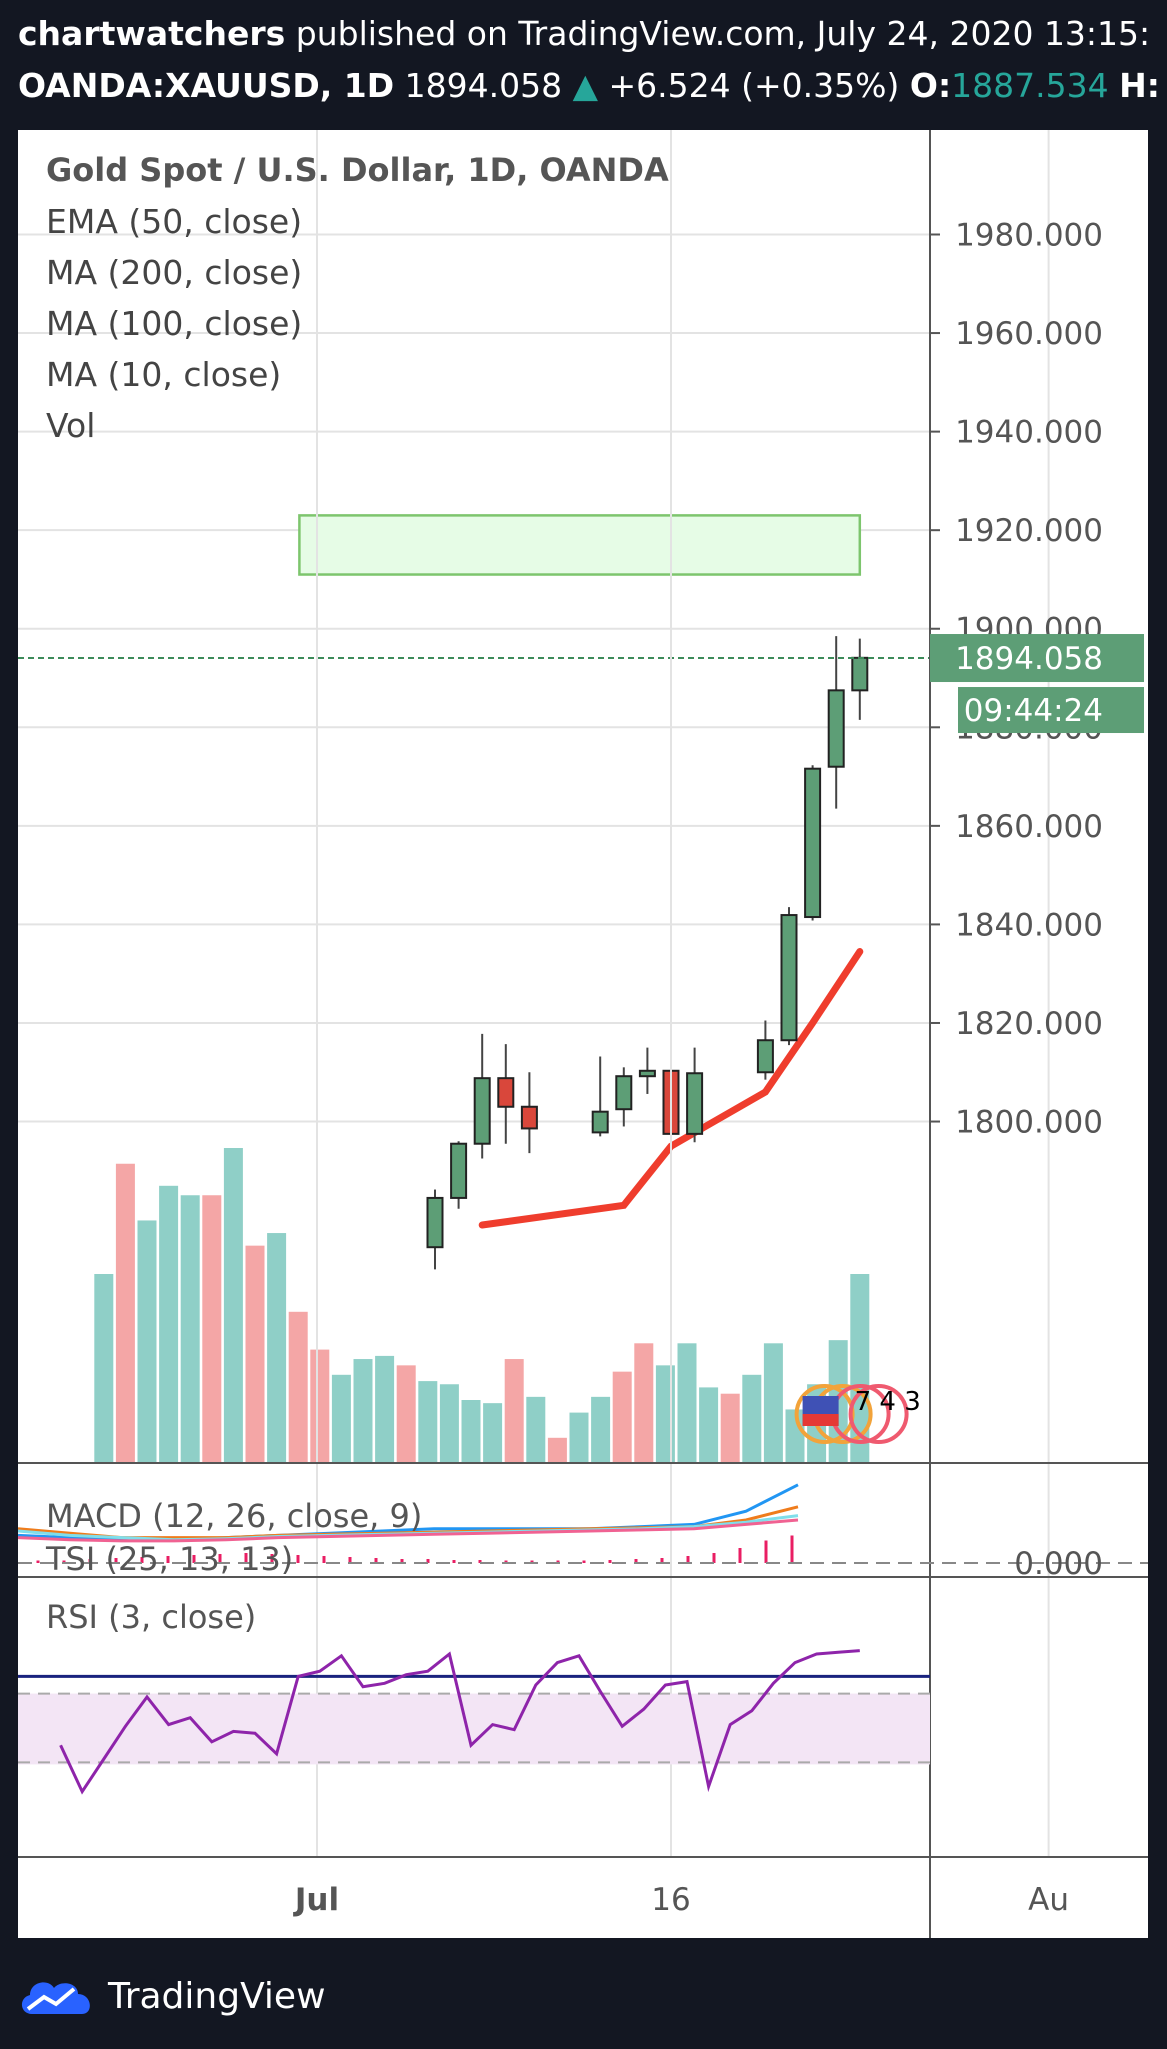 The image size is (1167, 2049). Describe the element at coordinates (234, 1516) in the screenshot. I see `macd-title: MACD (12, 26, close, 9)` at that location.